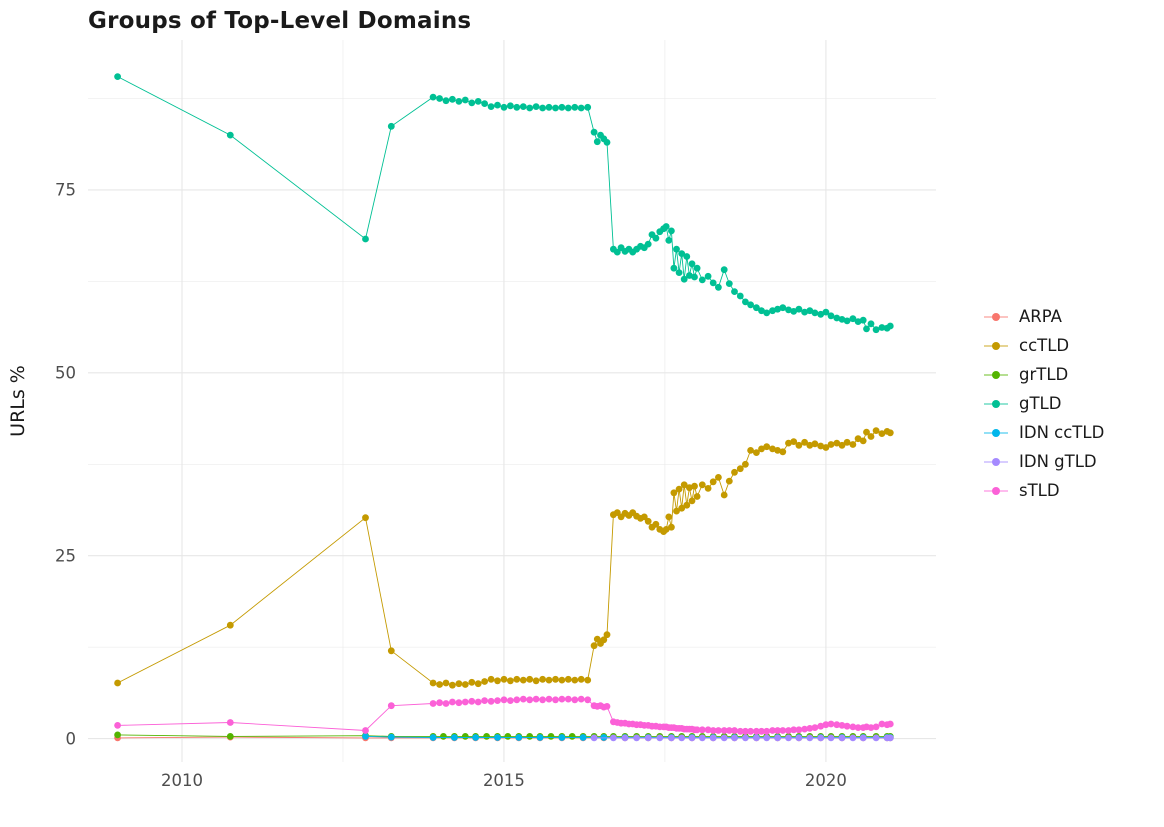 Image resolution: width=1164 pixels, height=827 pixels. I want to click on legend-label: ARPA, so click(1040, 316).